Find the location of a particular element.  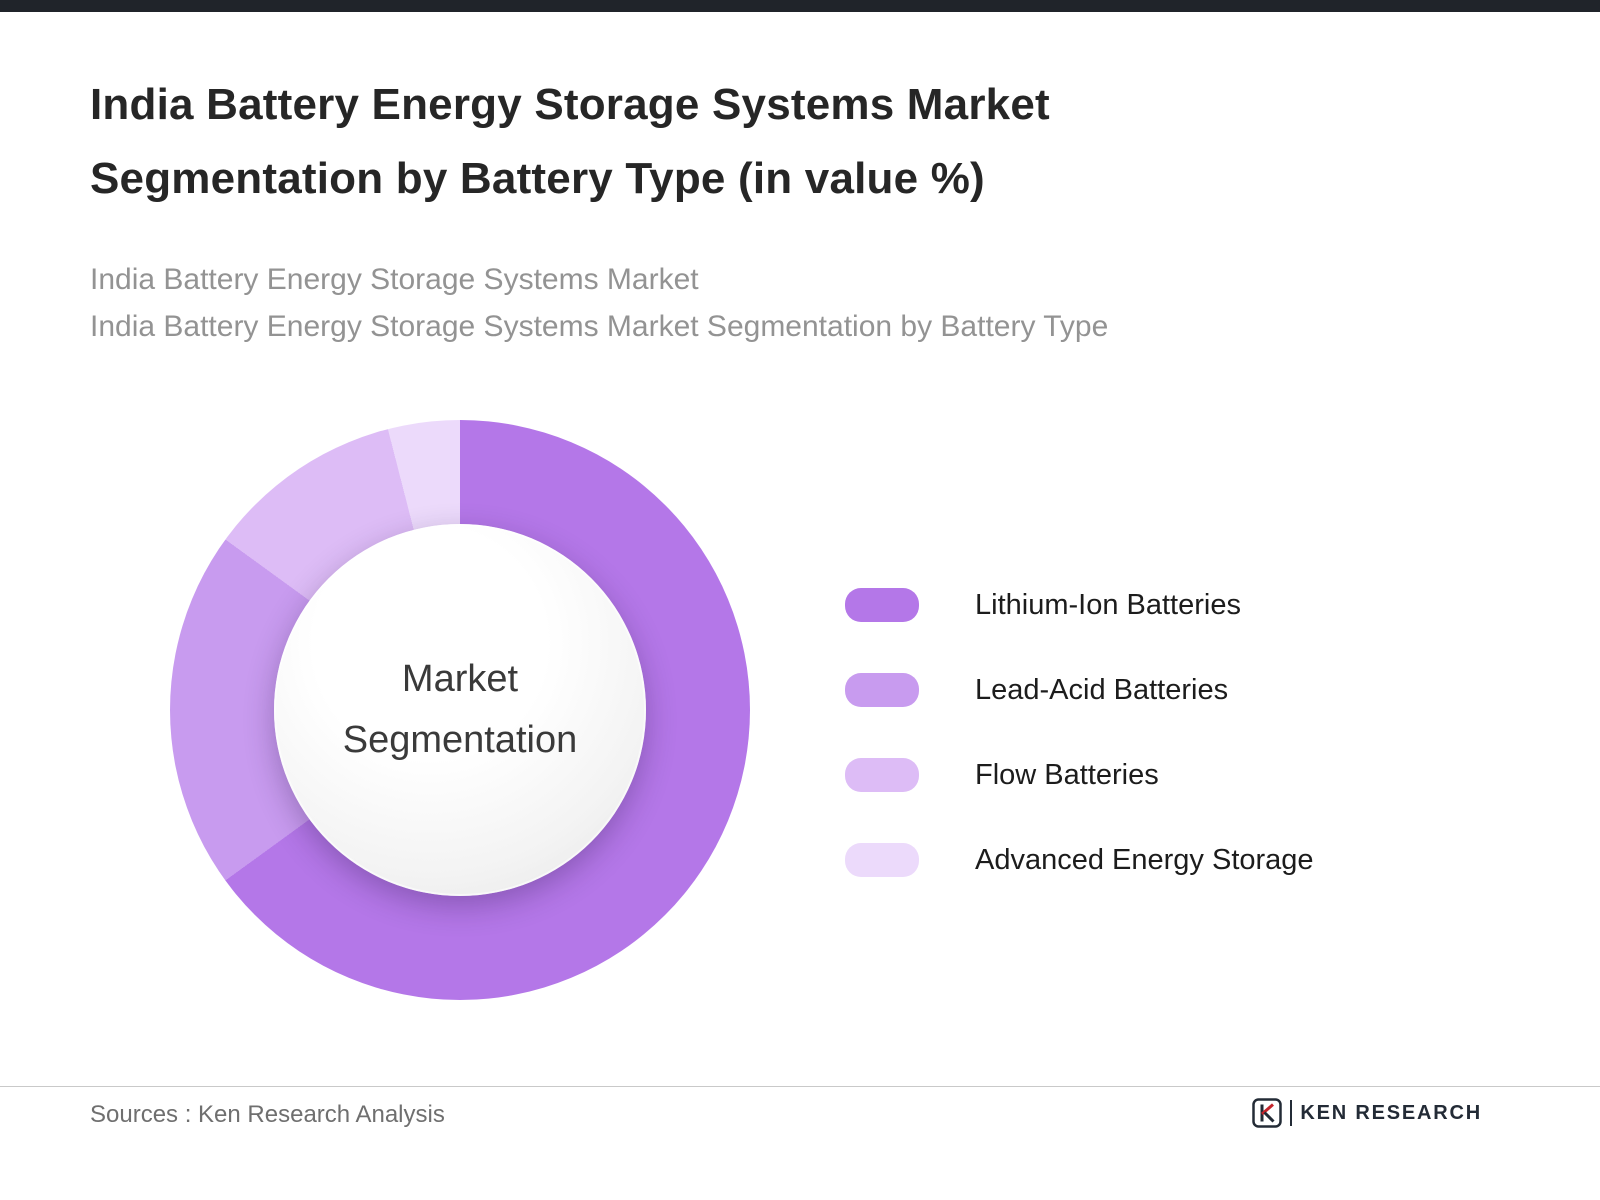

legend-label-flow: Flow Batteries is located at coordinates (1067, 774).